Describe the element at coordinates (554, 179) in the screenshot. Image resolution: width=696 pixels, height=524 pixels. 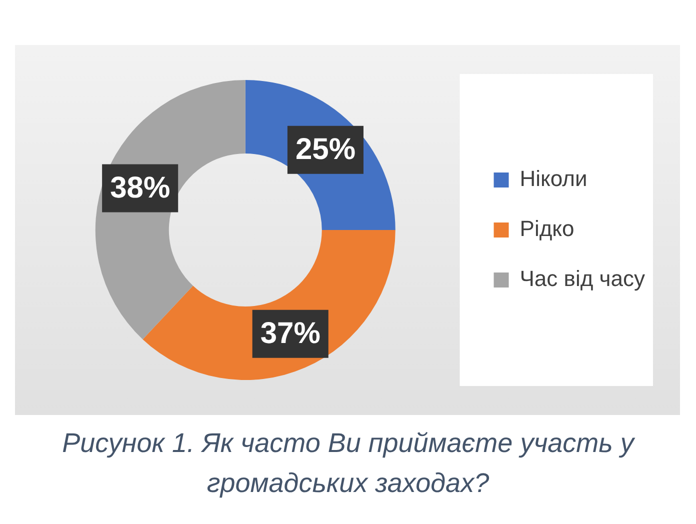
I see `legend-label: Ніколи` at that location.